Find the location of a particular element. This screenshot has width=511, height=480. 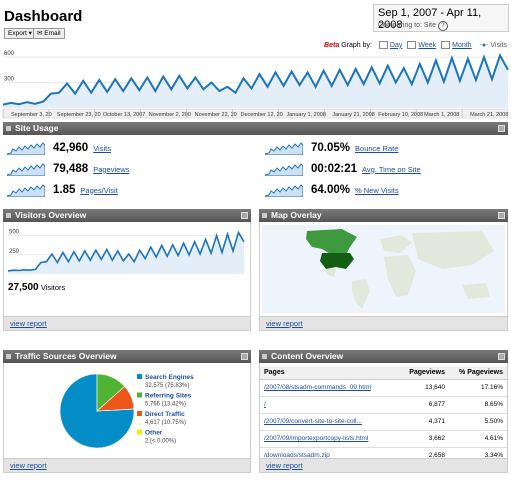

y-tick-label: 250 is located at coordinates (14, 252).